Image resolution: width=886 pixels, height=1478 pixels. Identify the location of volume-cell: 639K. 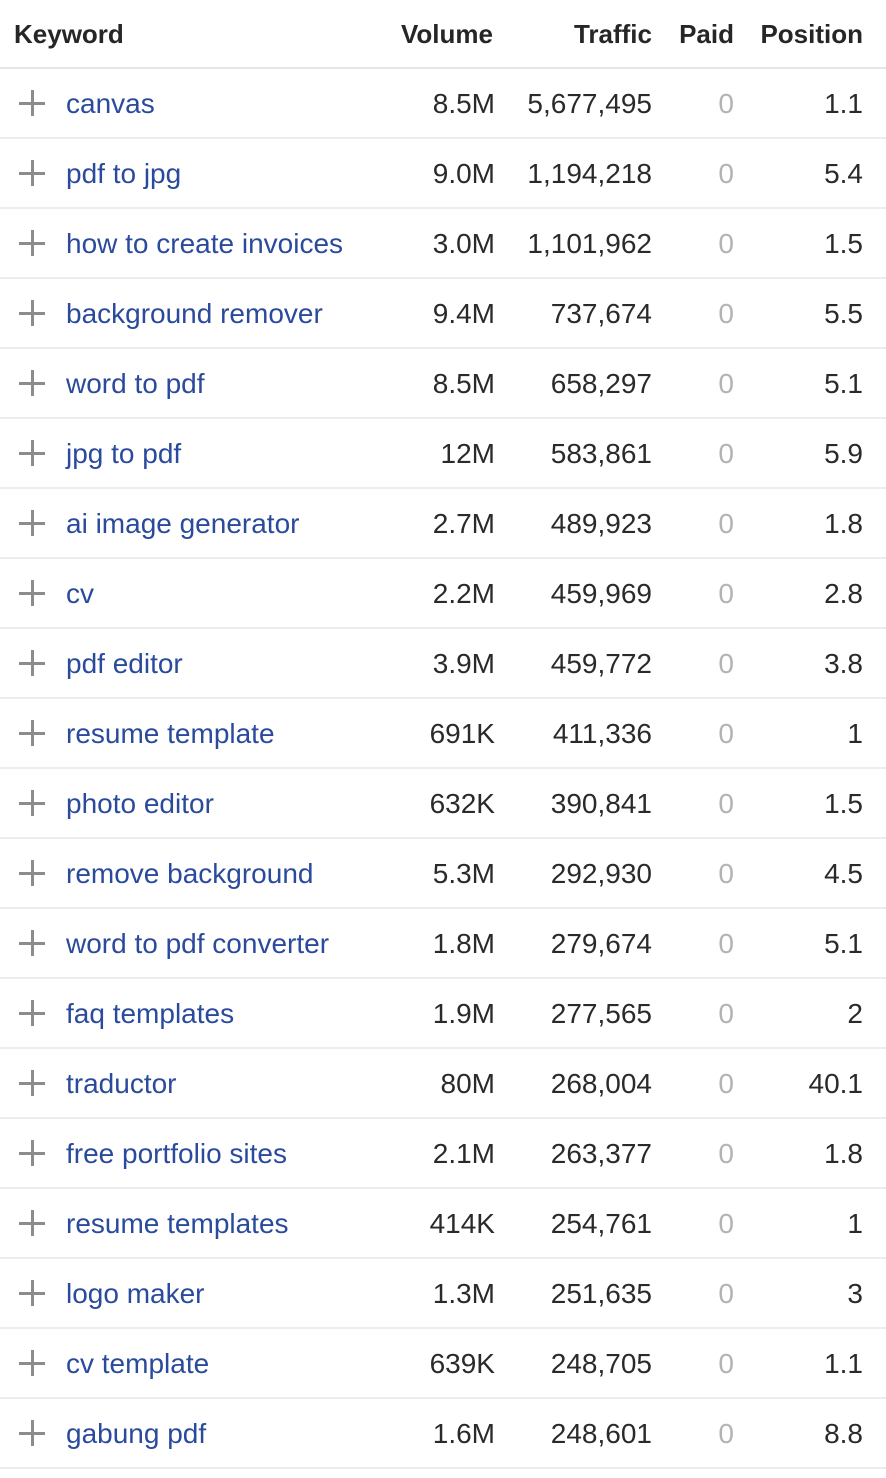
(462, 1363).